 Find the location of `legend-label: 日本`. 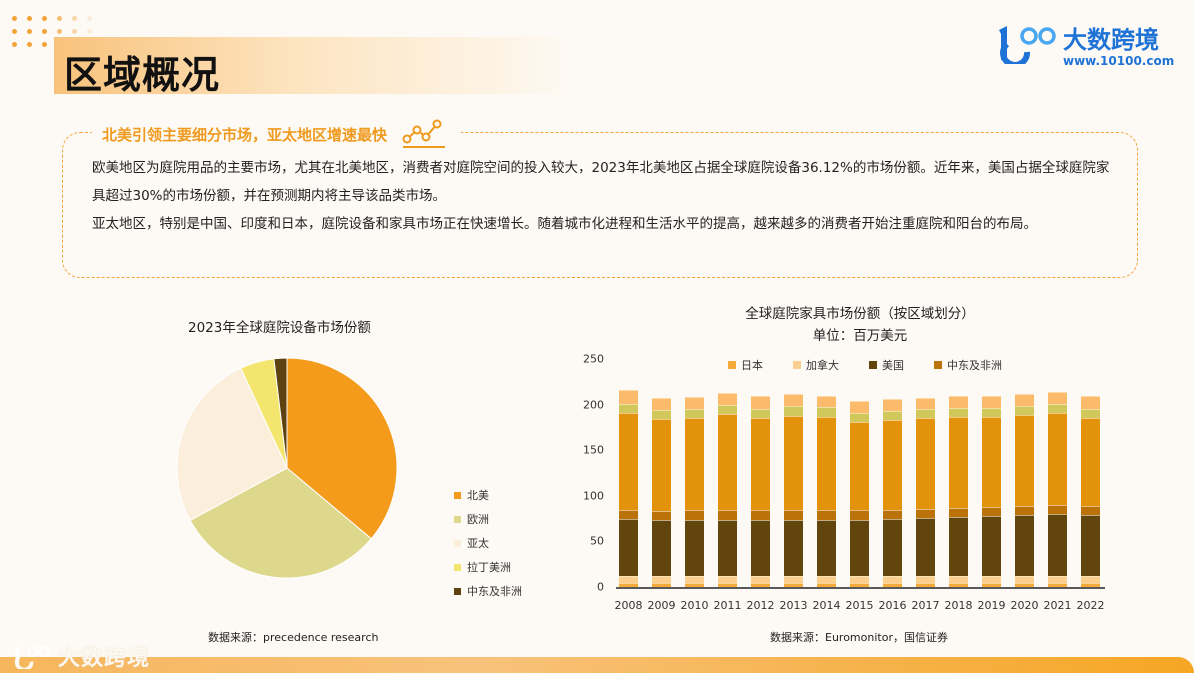

legend-label: 日本 is located at coordinates (752, 365).